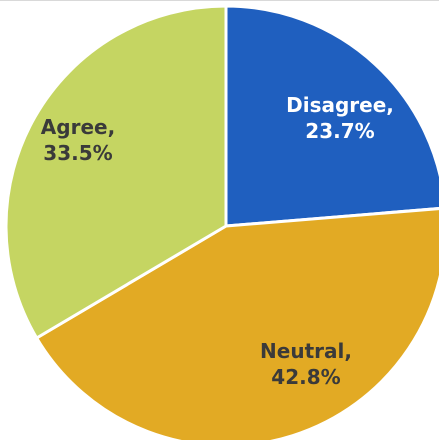 The image size is (439, 440). What do you see at coordinates (77, 153) in the screenshot?
I see `slice-label-value: 33.5%` at bounding box center [77, 153].